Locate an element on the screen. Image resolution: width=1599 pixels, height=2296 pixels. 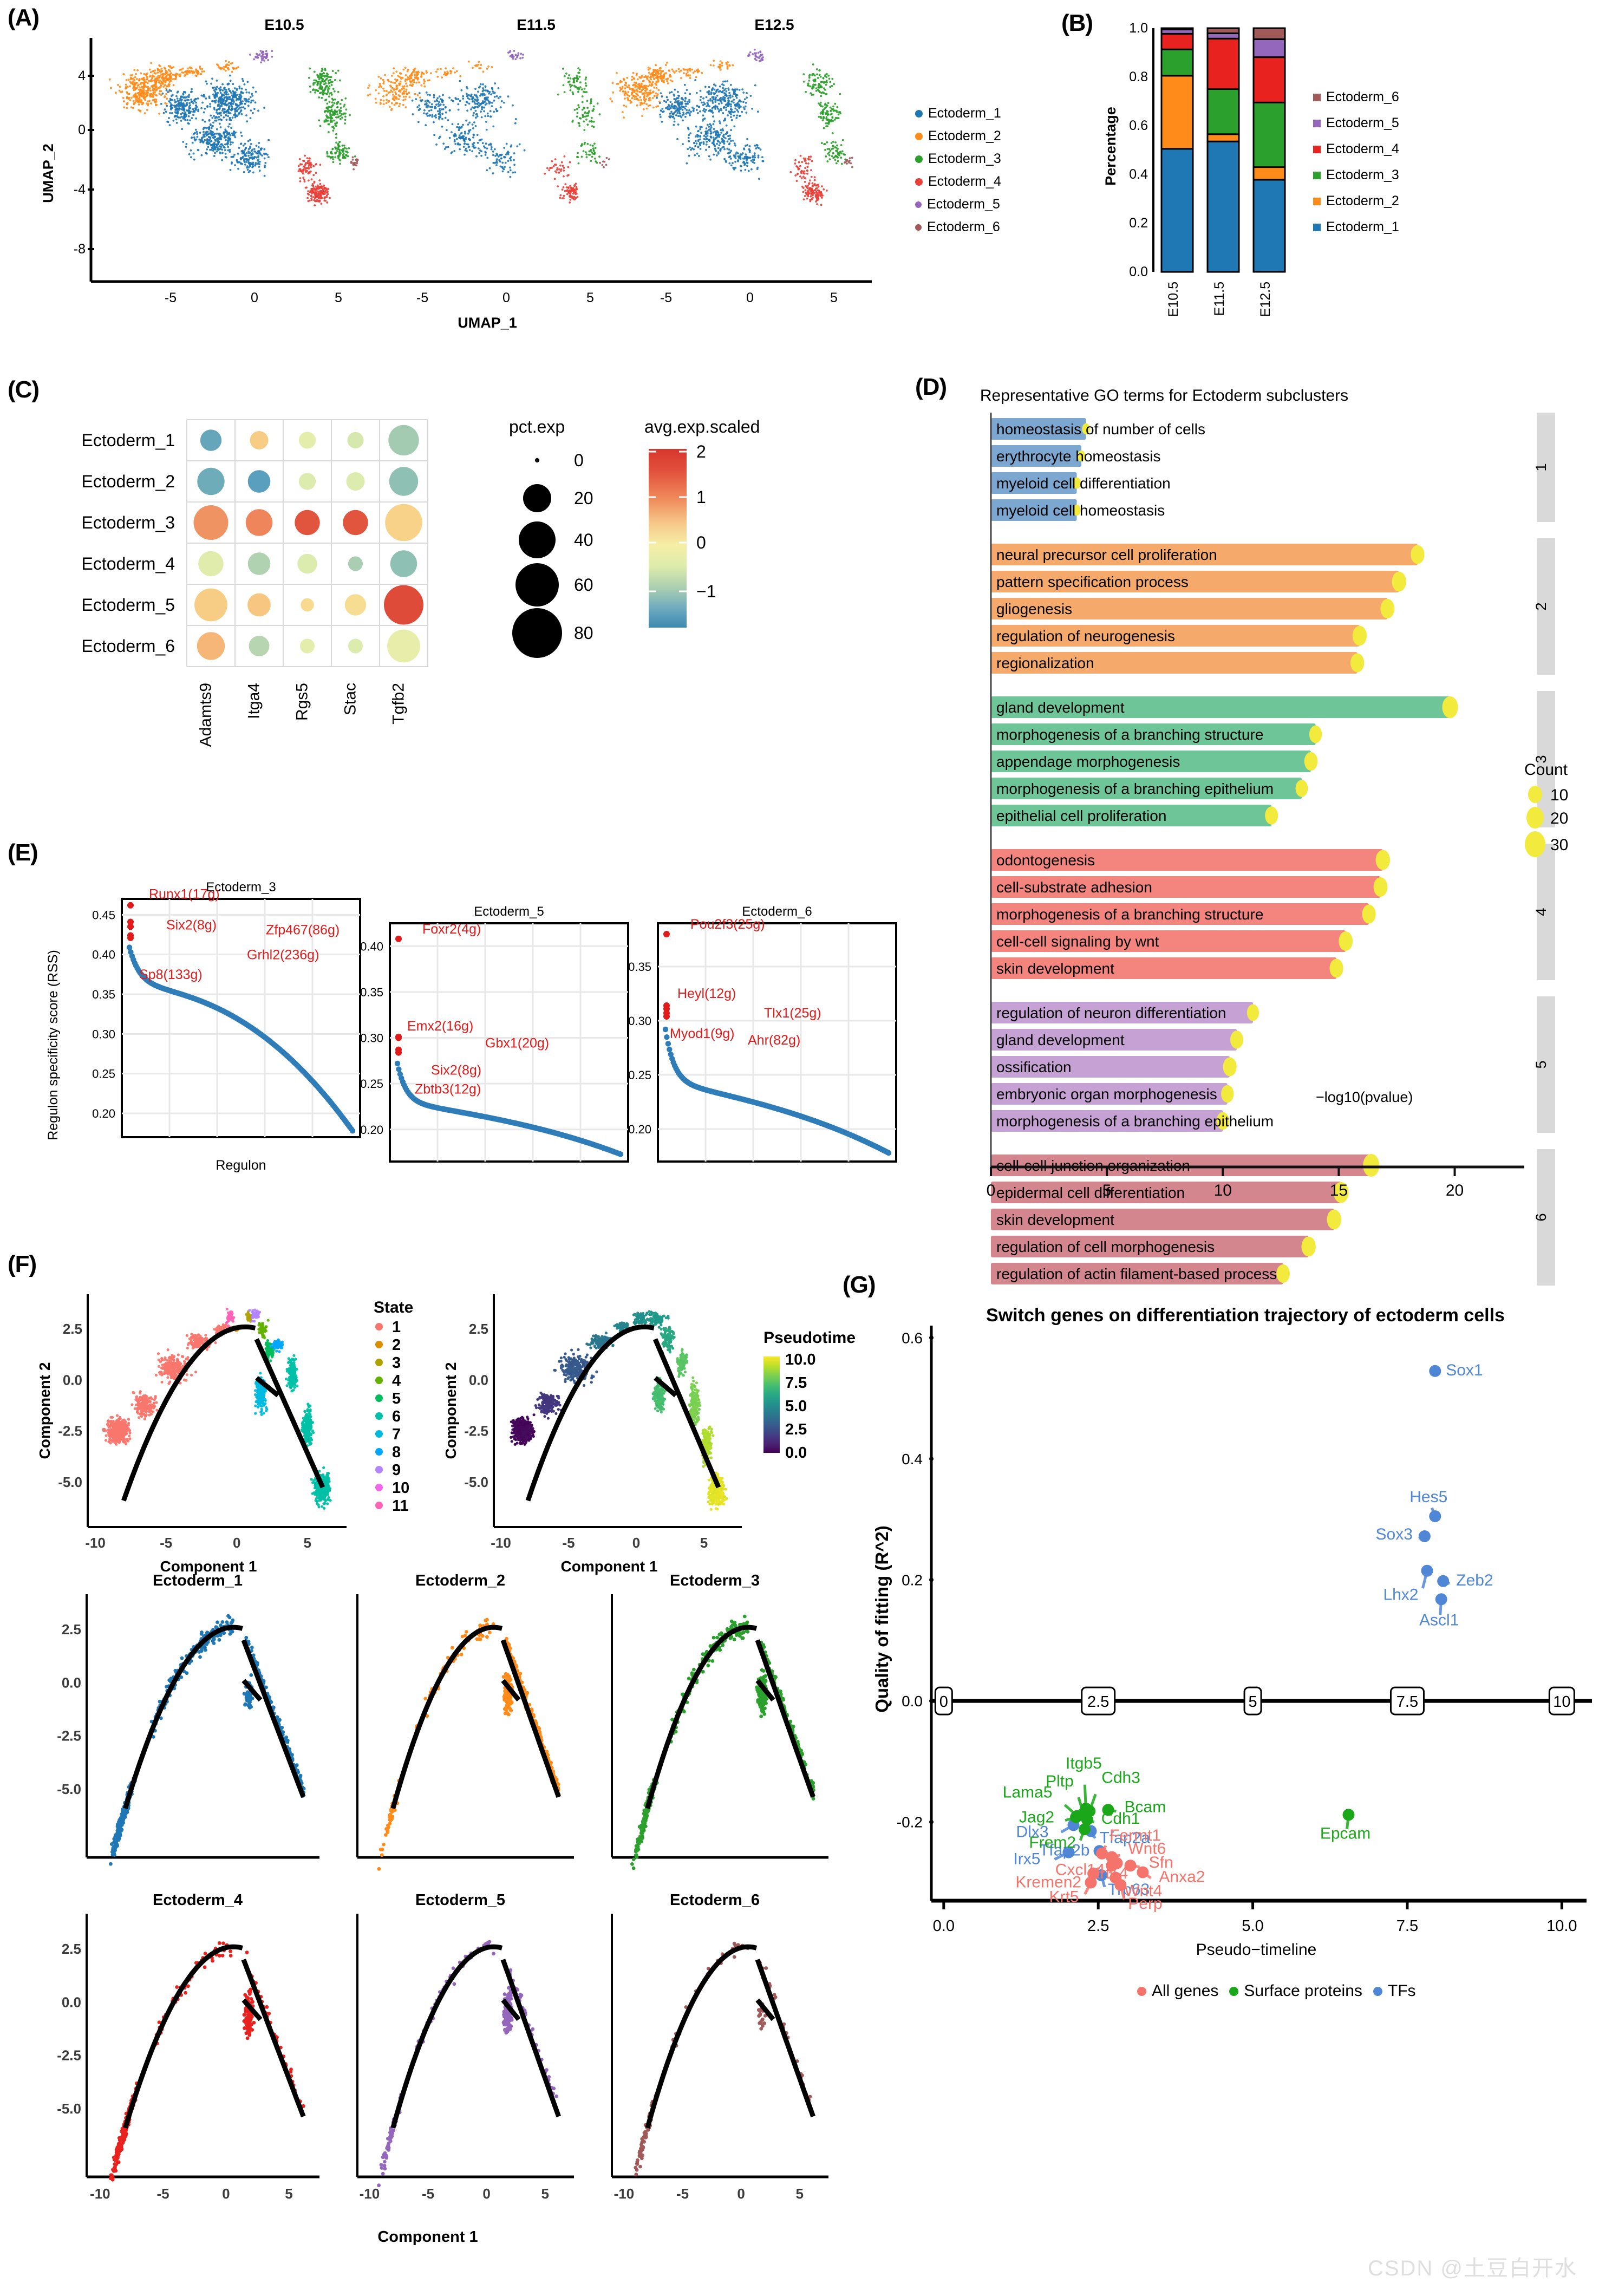
rss-ytick: 0.45 is located at coordinates (104, 915).